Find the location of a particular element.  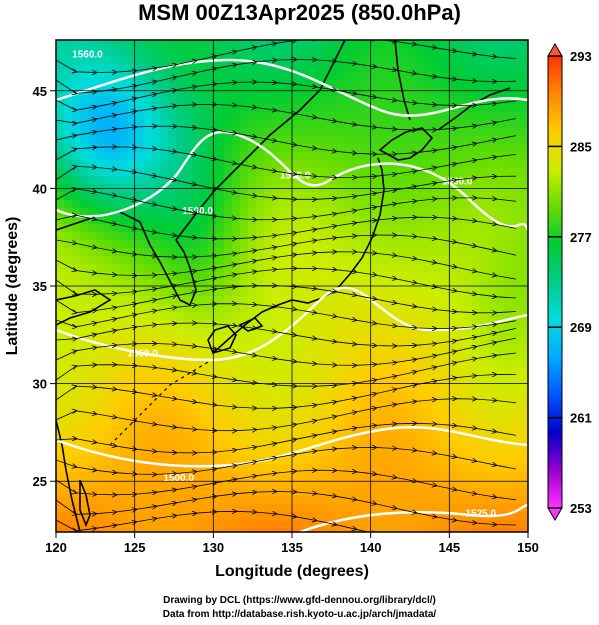

x-tick-label: 145 is located at coordinates (449, 547).